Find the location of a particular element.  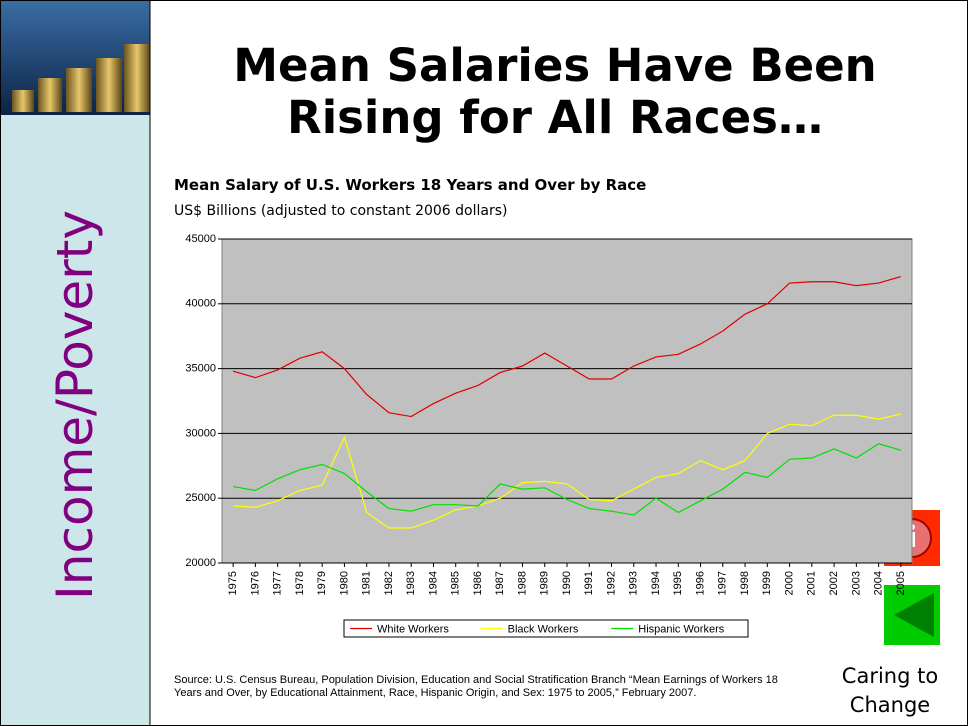

sidebar-label: Income/Poverty is located at coordinates (75, 405).